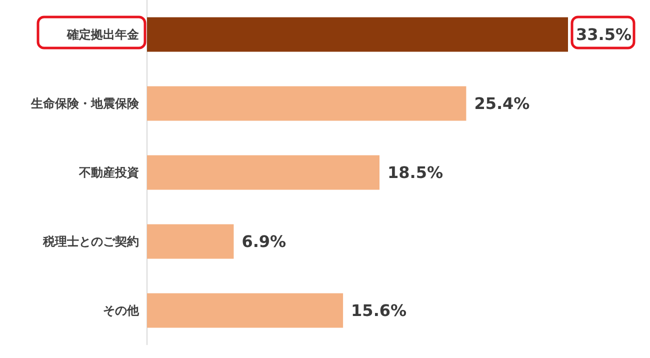 This screenshot has width=650, height=358. Describe the element at coordinates (415, 172) in the screenshot. I see `data-label: 18.5%` at that location.